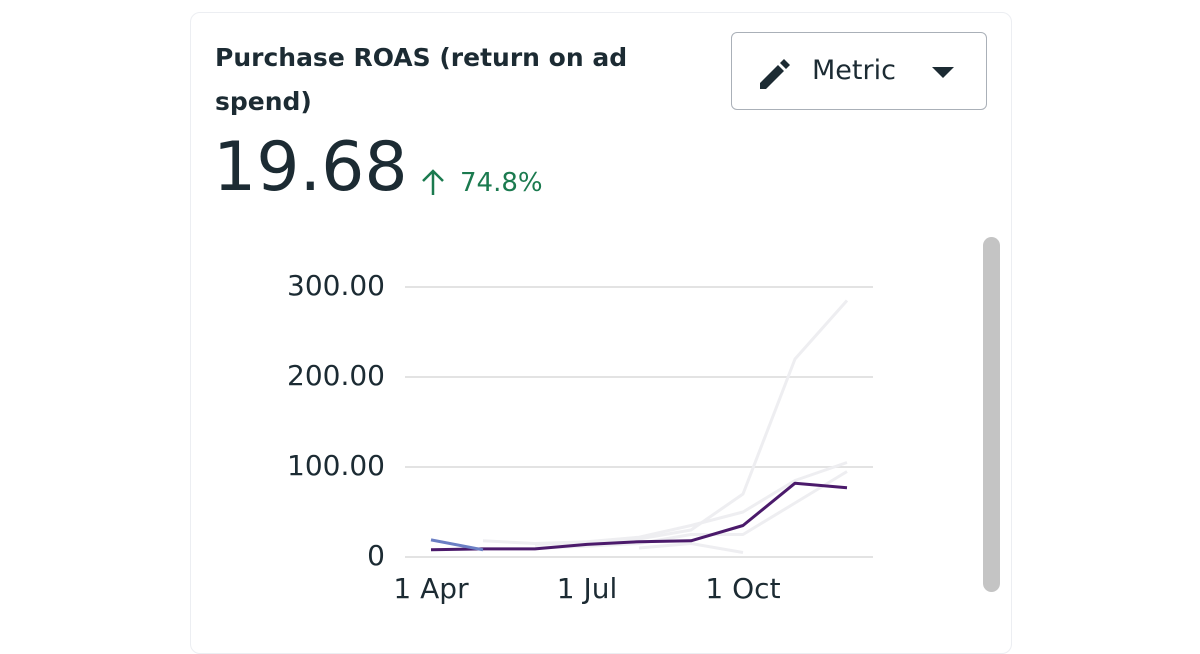 This screenshot has width=1200, height=654. Describe the element at coordinates (991, 414) in the screenshot. I see `scrollbar` at that location.